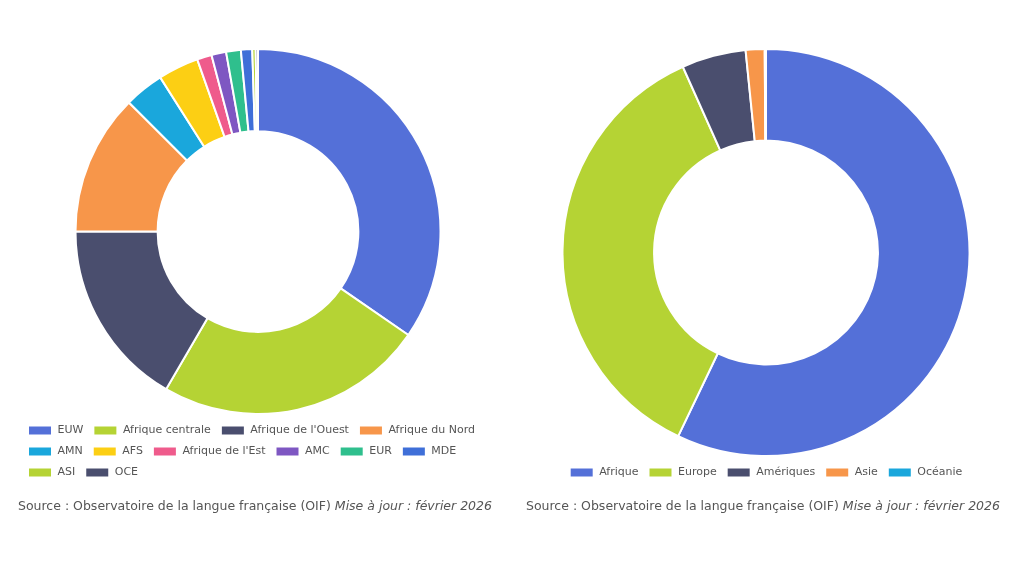 The height and width of the screenshot is (576, 1024). Describe the element at coordinates (940, 472) in the screenshot. I see `legend-label: Océanie` at that location.